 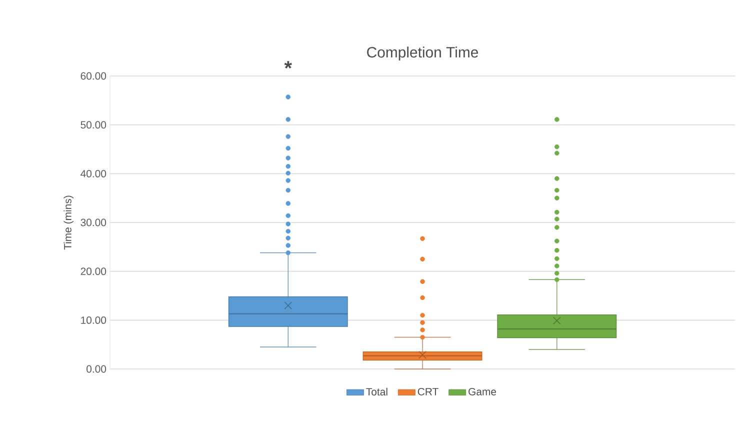 I want to click on y-tick-label: 20.00, so click(x=93, y=272).